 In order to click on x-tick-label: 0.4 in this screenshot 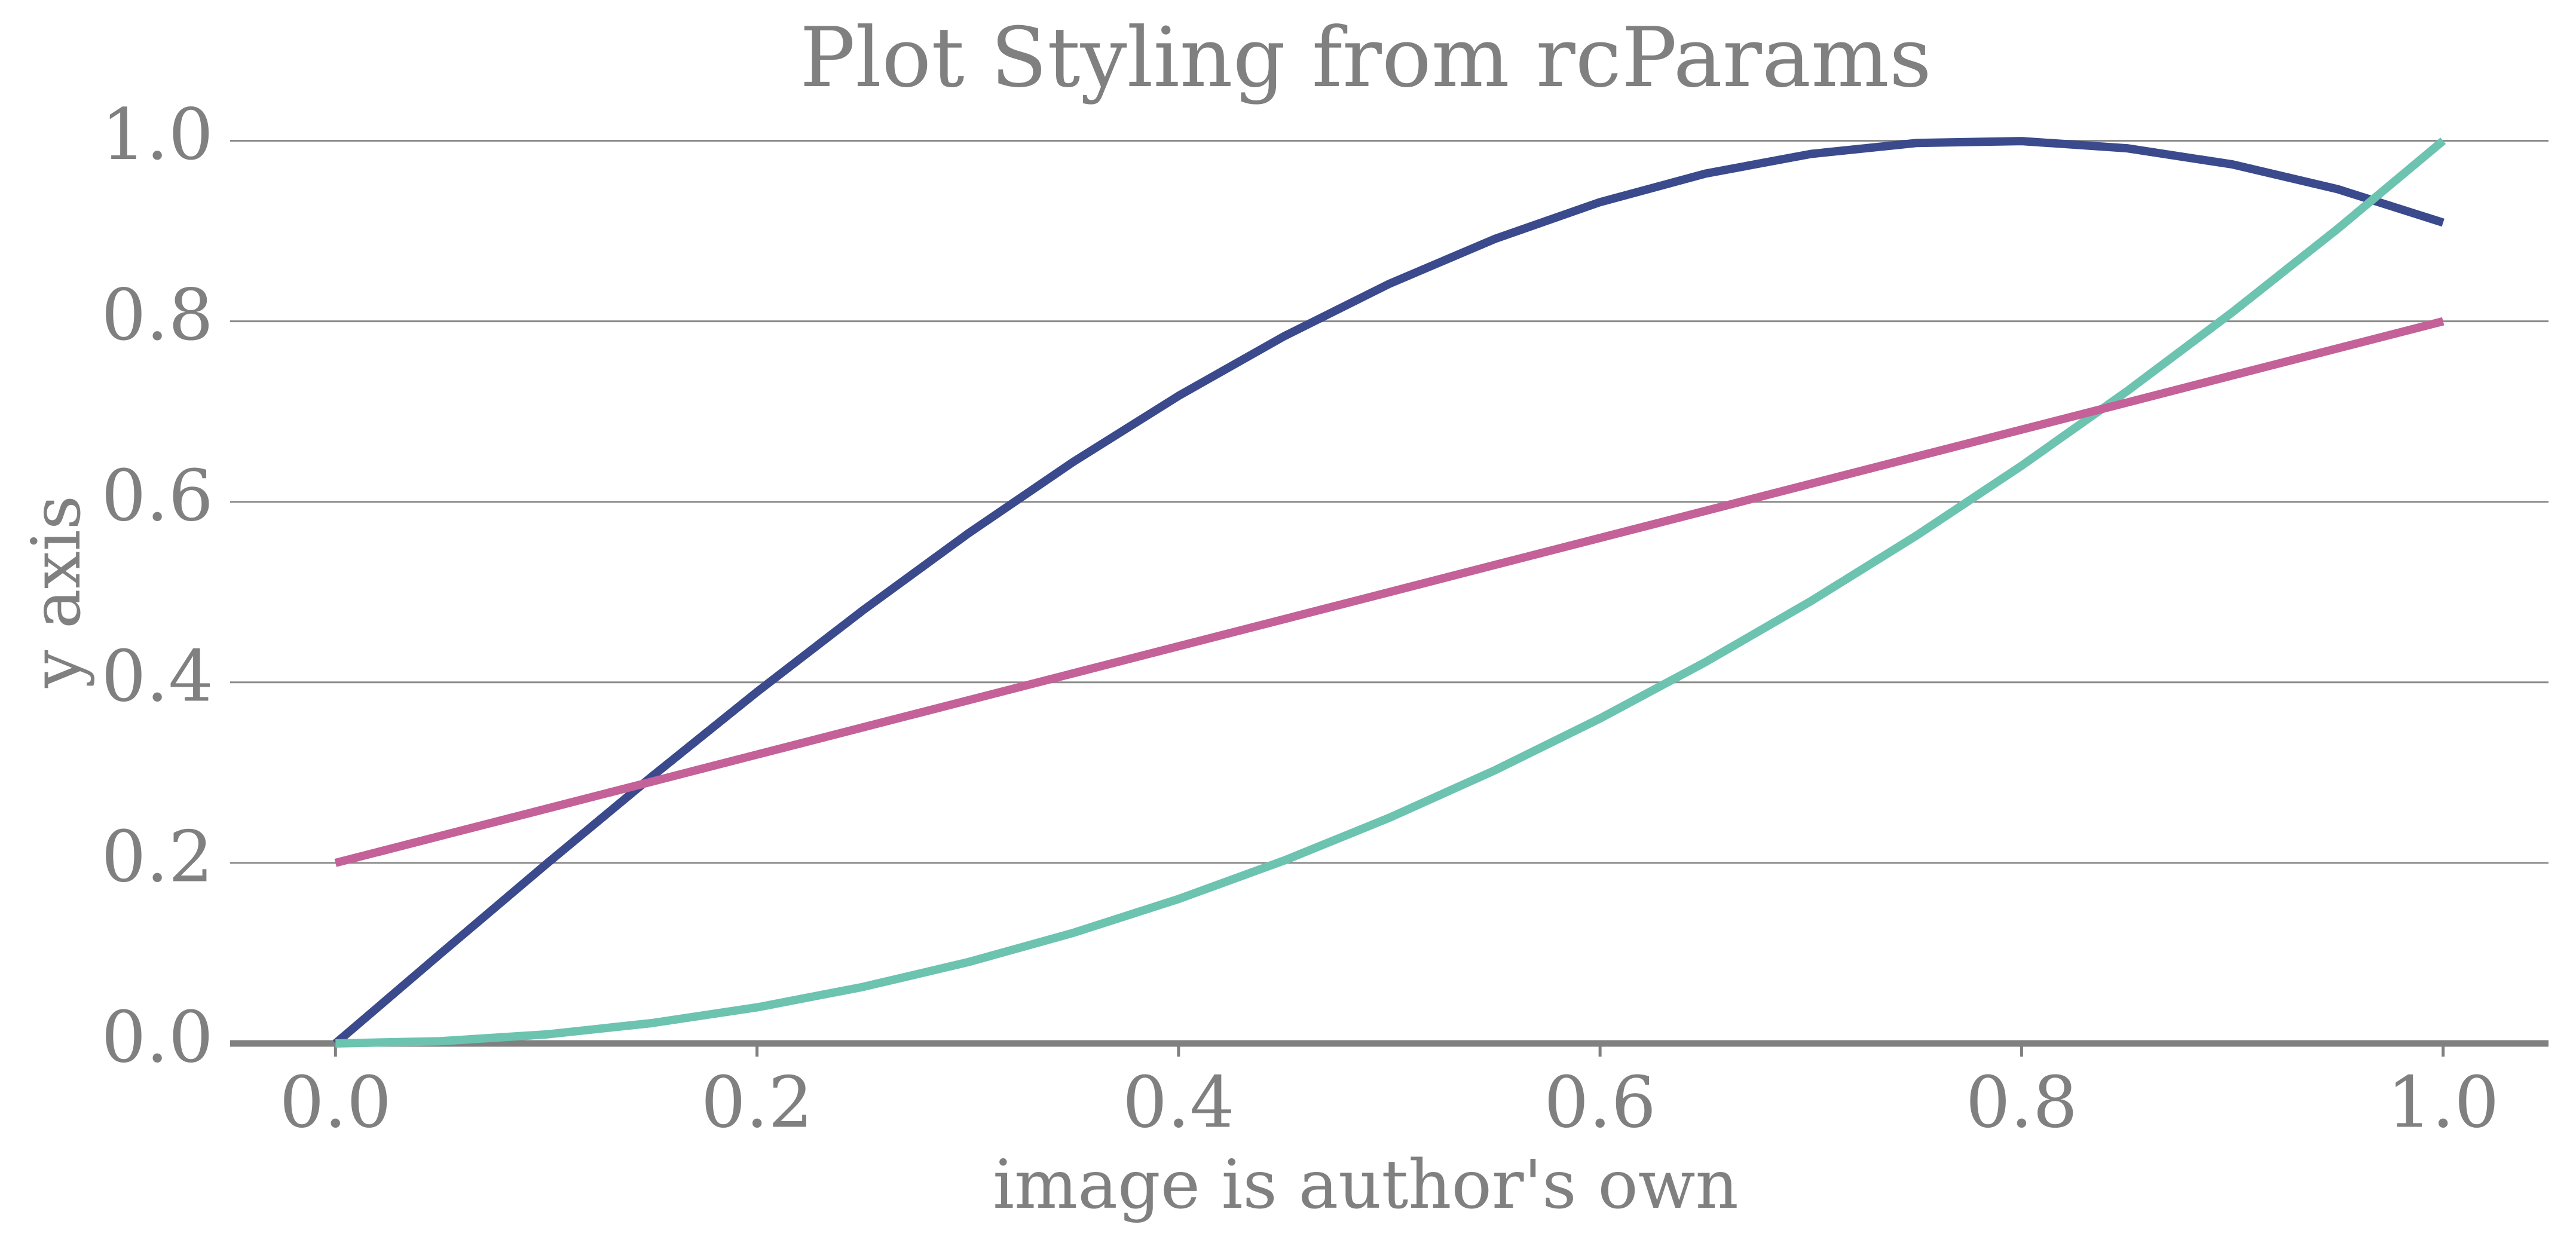, I will do `click(1178, 1102)`.